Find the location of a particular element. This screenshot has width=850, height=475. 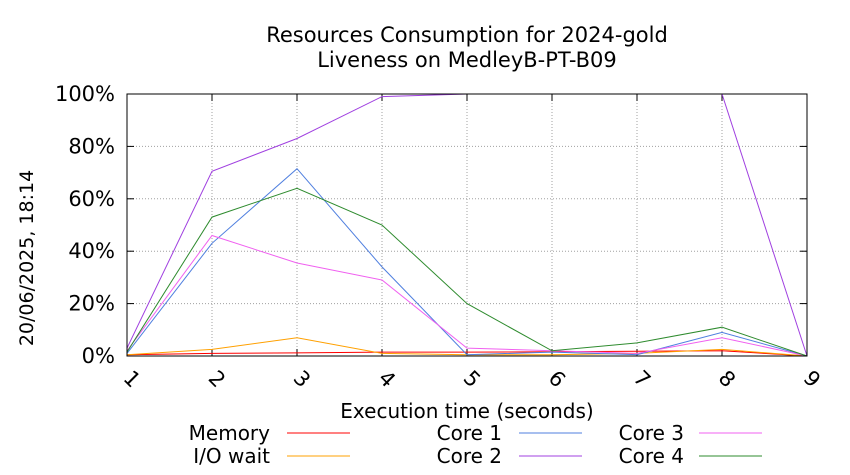

y-tick-label: 20% is located at coordinates (91, 304).